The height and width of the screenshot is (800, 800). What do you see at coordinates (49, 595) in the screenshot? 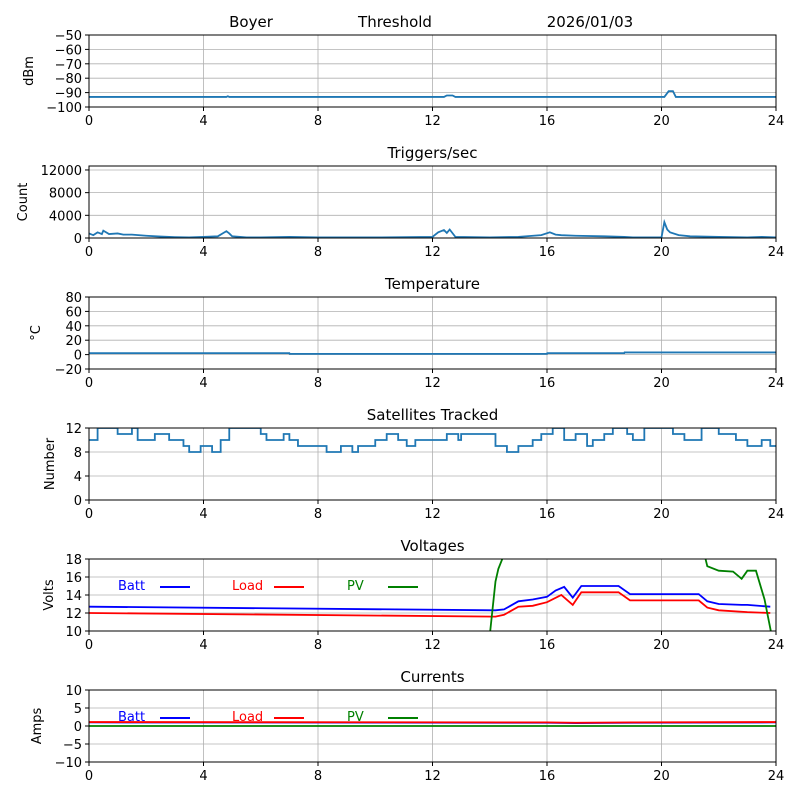
I see `y-axis-label: Volts` at bounding box center [49, 595].